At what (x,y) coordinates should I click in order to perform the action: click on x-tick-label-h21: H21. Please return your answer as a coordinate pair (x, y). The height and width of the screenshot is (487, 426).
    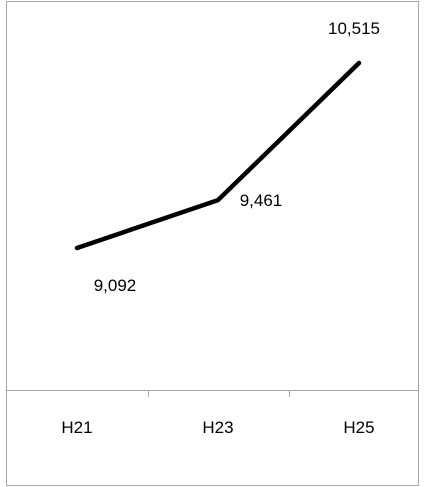
    Looking at the image, I should click on (76, 427).